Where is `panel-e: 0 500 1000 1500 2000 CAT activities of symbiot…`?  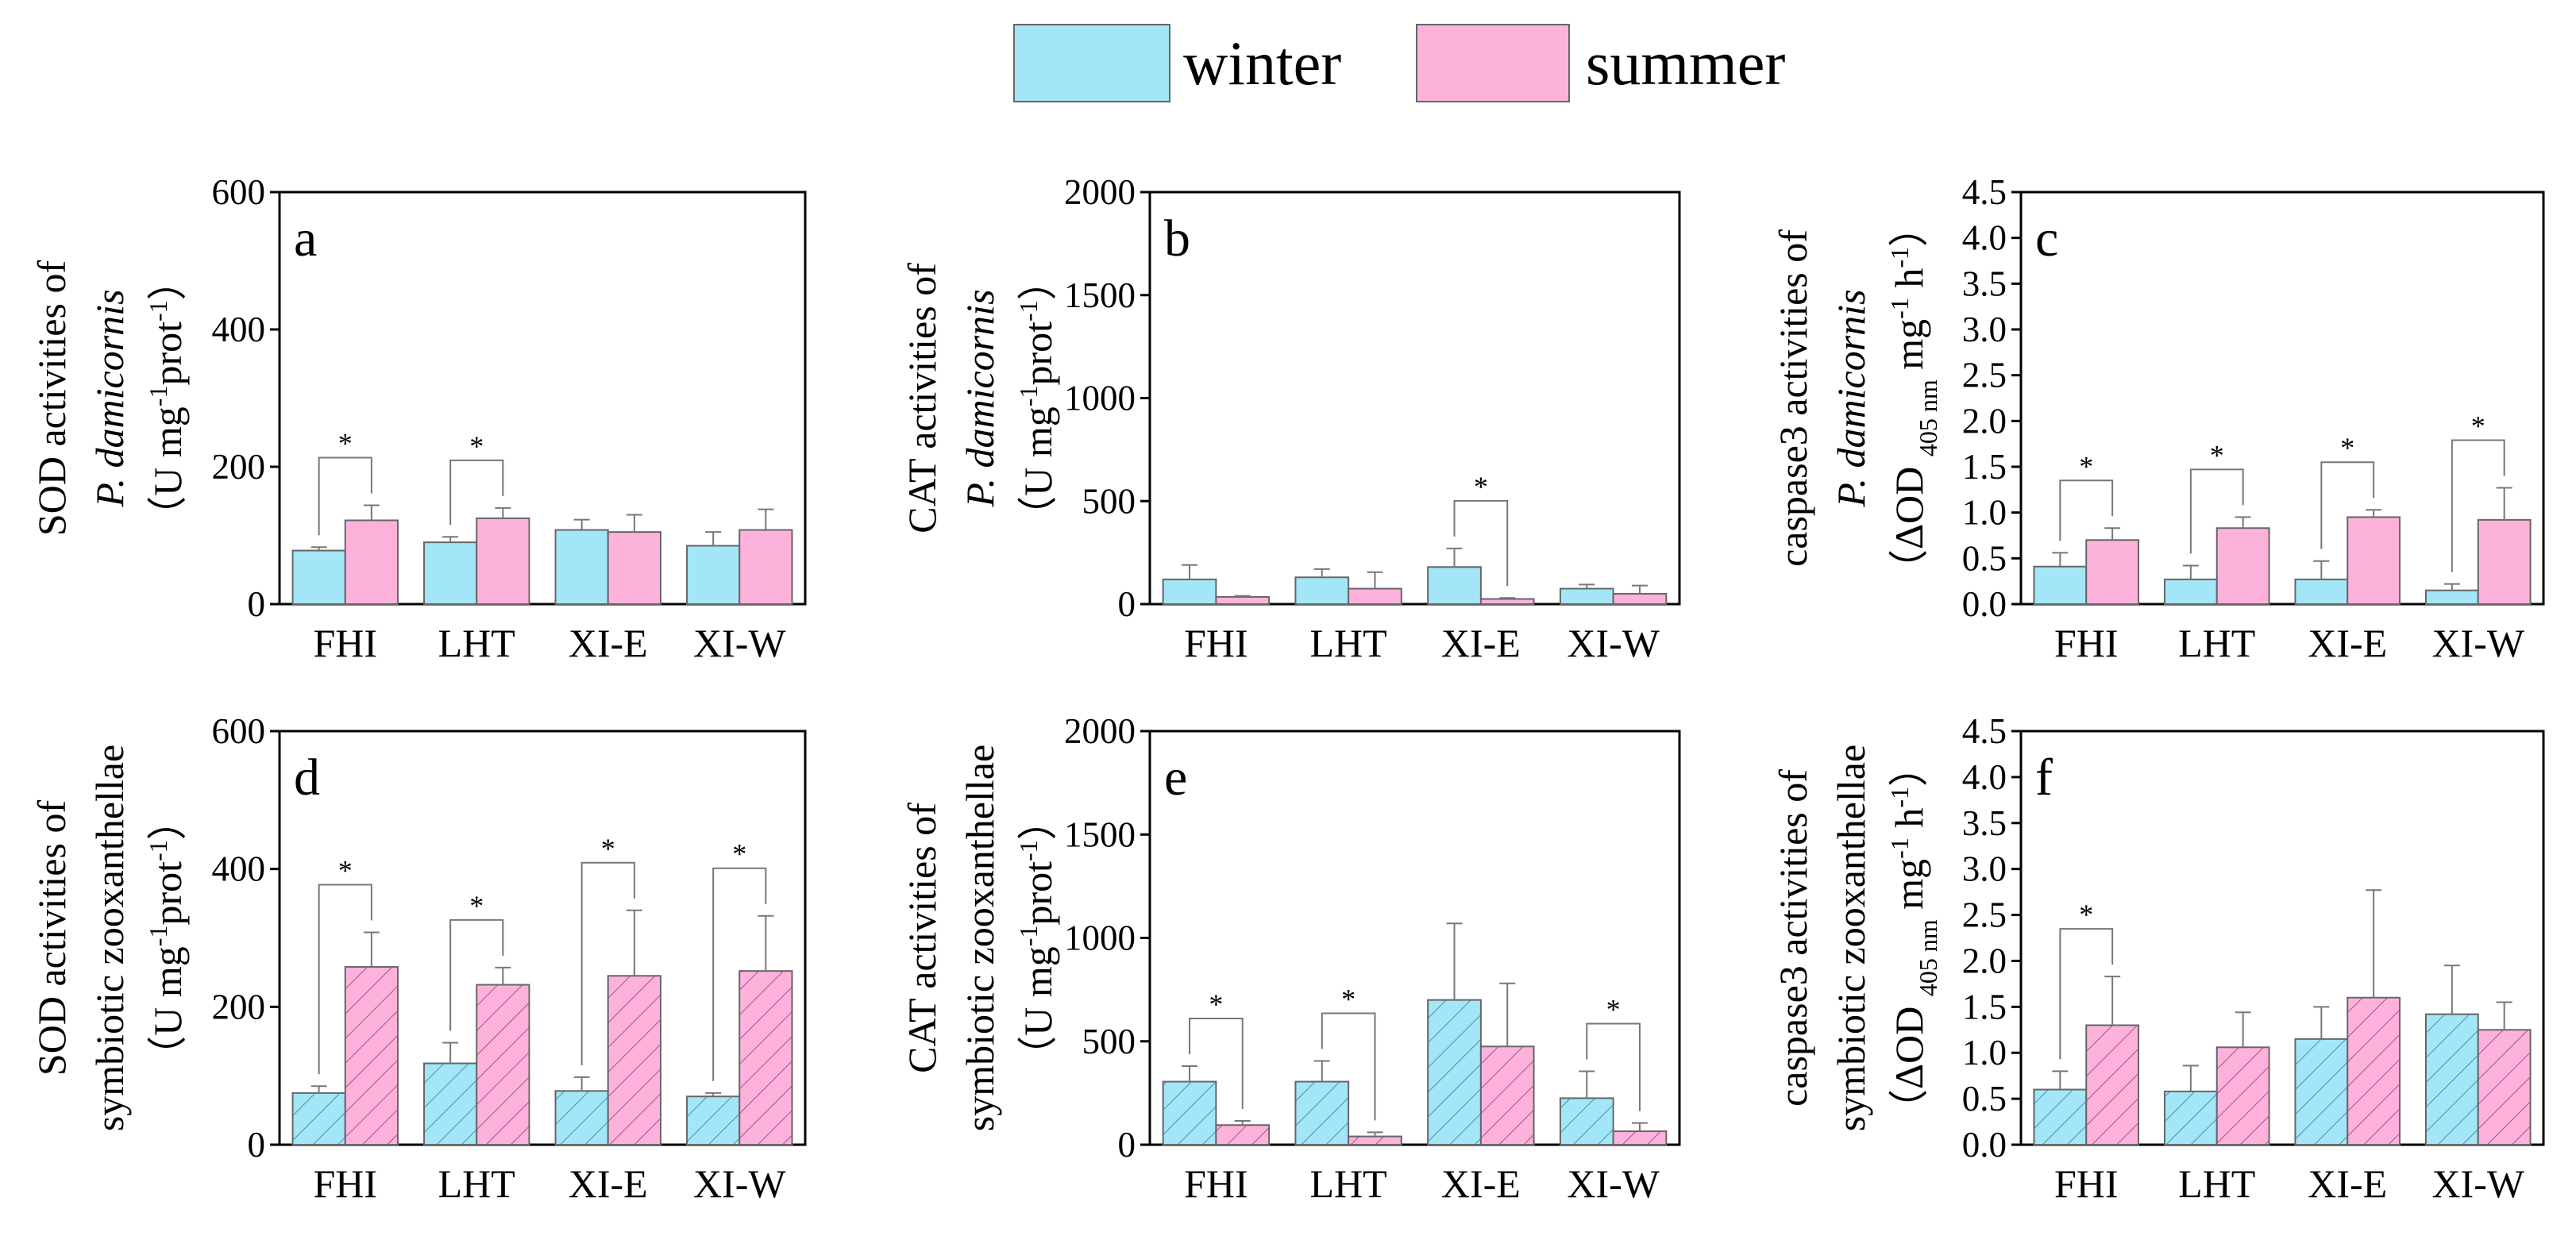
panel-e: 0 500 1000 1500 2000 CAT activities of symbiot… is located at coordinates (1290, 958).